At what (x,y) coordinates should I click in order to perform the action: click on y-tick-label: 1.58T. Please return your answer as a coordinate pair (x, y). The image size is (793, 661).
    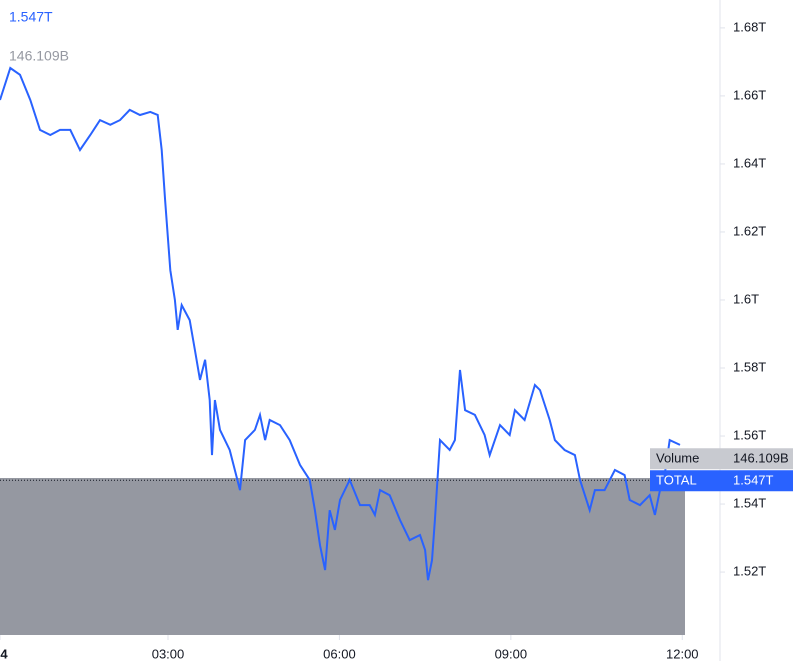
    Looking at the image, I should click on (749, 366).